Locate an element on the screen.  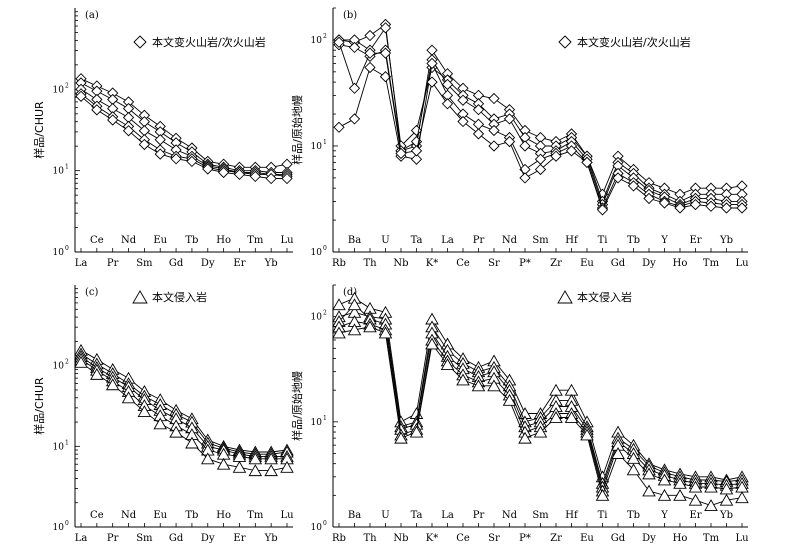
x-tick-label: Sm is located at coordinates (144, 538).